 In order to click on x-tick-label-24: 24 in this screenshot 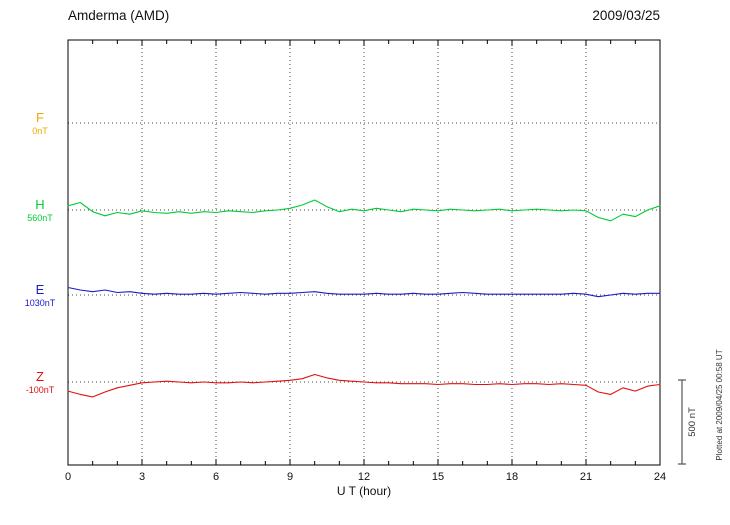, I will do `click(660, 477)`.